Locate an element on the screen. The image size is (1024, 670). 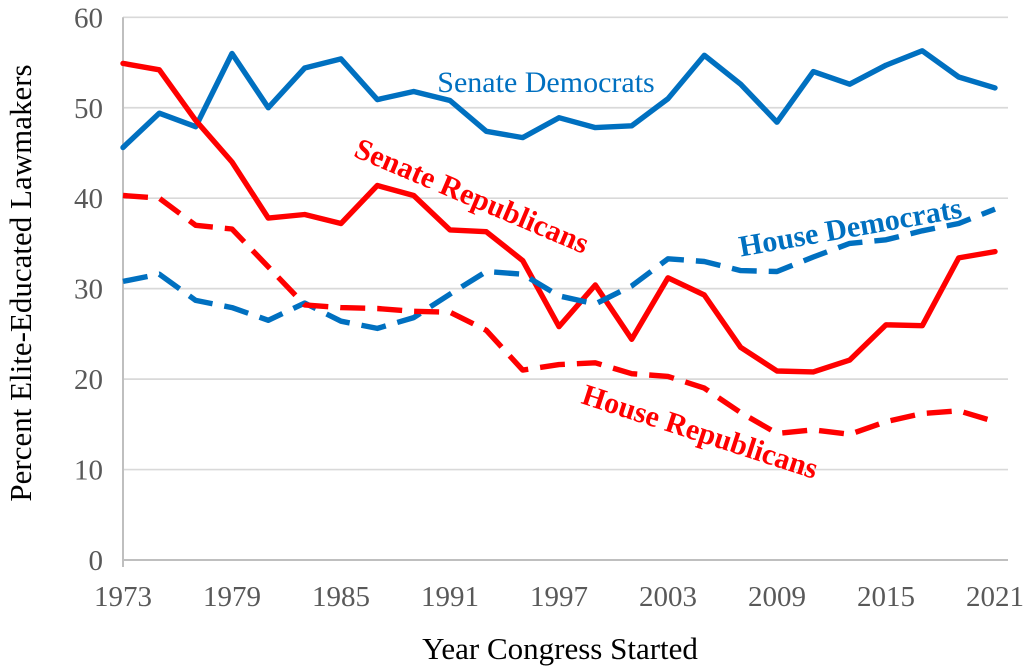
x-tick-label: 1979 is located at coordinates (232, 597).